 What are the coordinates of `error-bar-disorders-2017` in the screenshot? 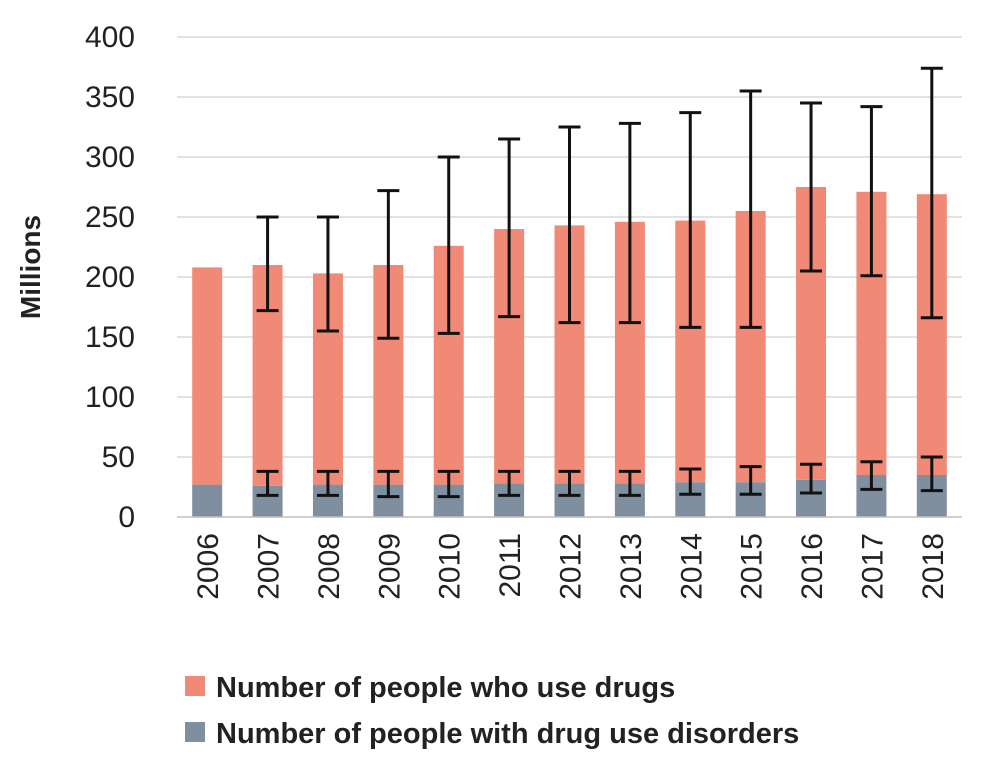 It's located at (871, 475).